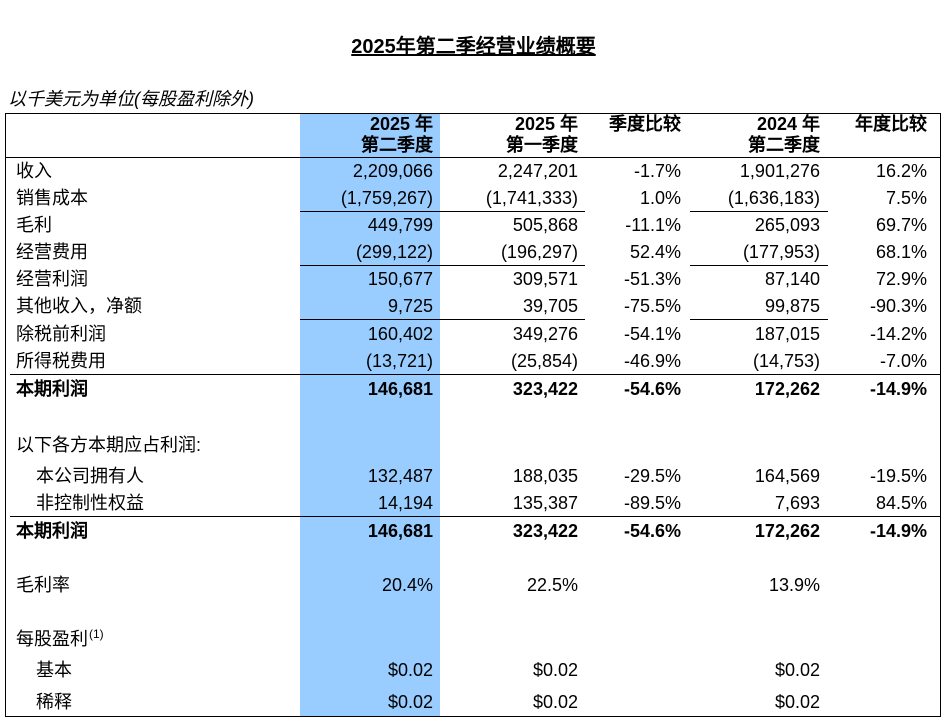 Image resolution: width=947 pixels, height=722 pixels. Describe the element at coordinates (34, 225) in the screenshot. I see `row-label: 毛利` at that location.